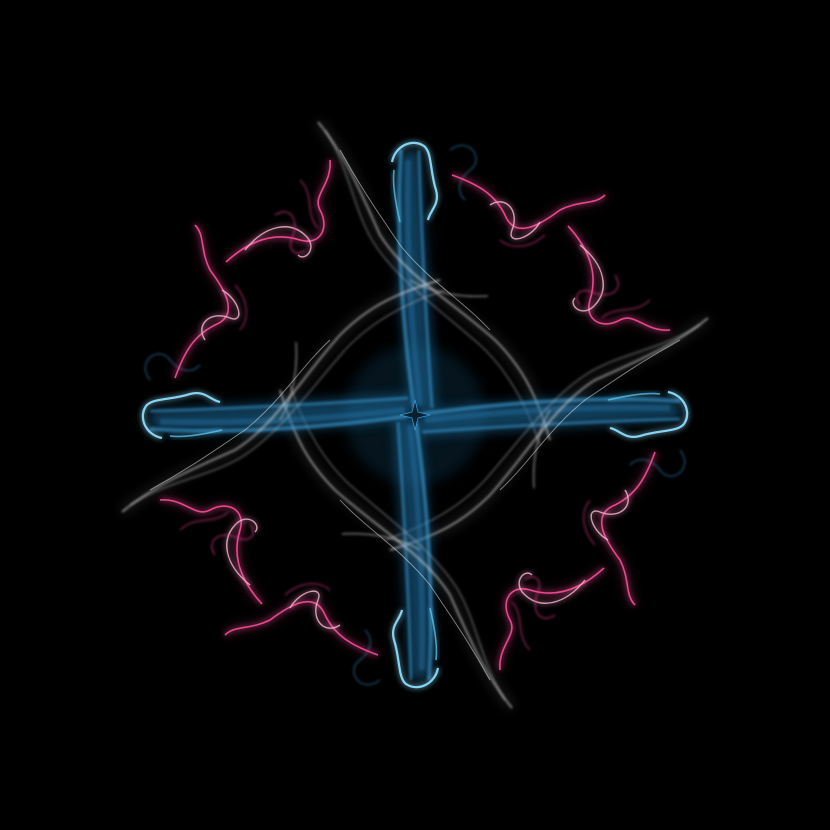 The height and width of the screenshot is (830, 830). What do you see at coordinates (415, 415) in the screenshot?
I see `center-star` at bounding box center [415, 415].